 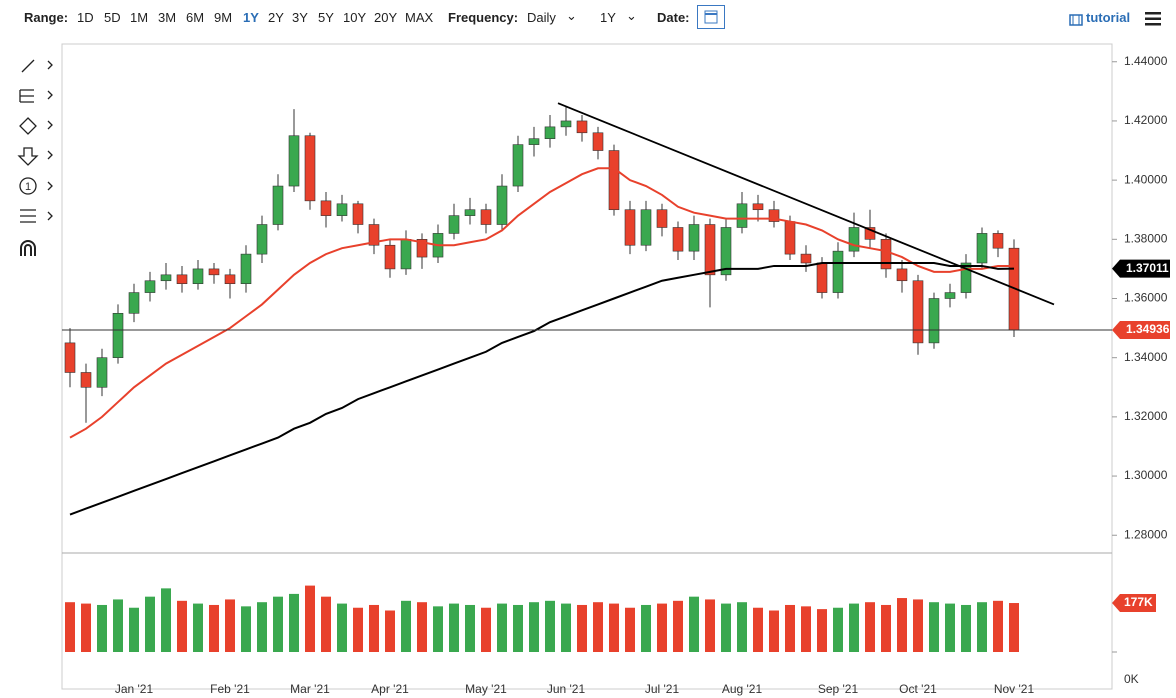 I want to click on x-tick-label: May '21, so click(x=486, y=689).